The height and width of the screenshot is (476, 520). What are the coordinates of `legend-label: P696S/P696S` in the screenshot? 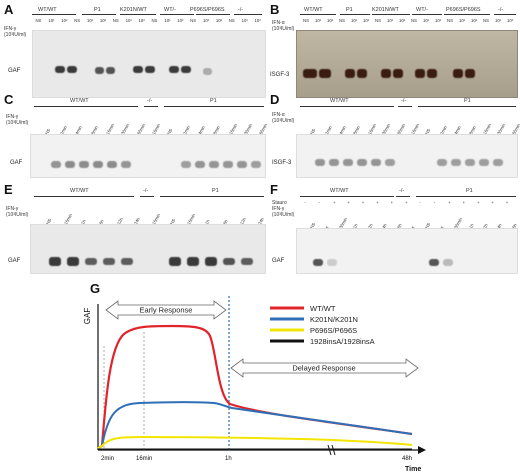 It's located at (333, 330).